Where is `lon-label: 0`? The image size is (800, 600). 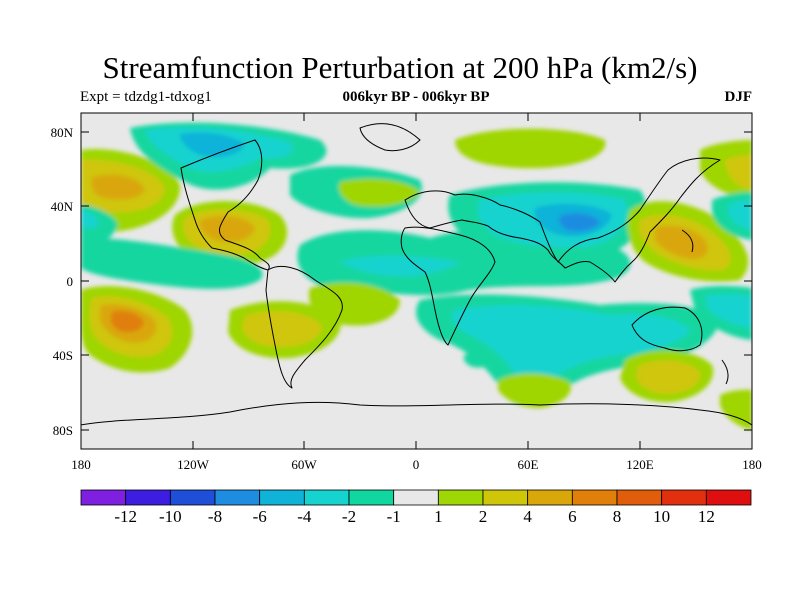
lon-label: 0 is located at coordinates (416, 464).